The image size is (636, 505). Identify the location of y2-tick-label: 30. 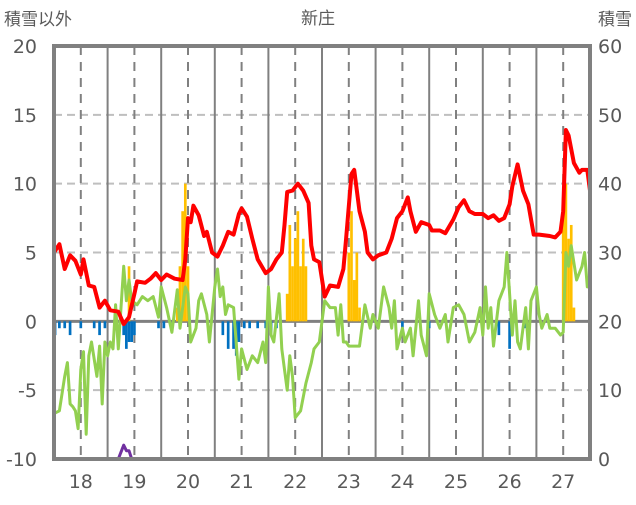
(610, 254).